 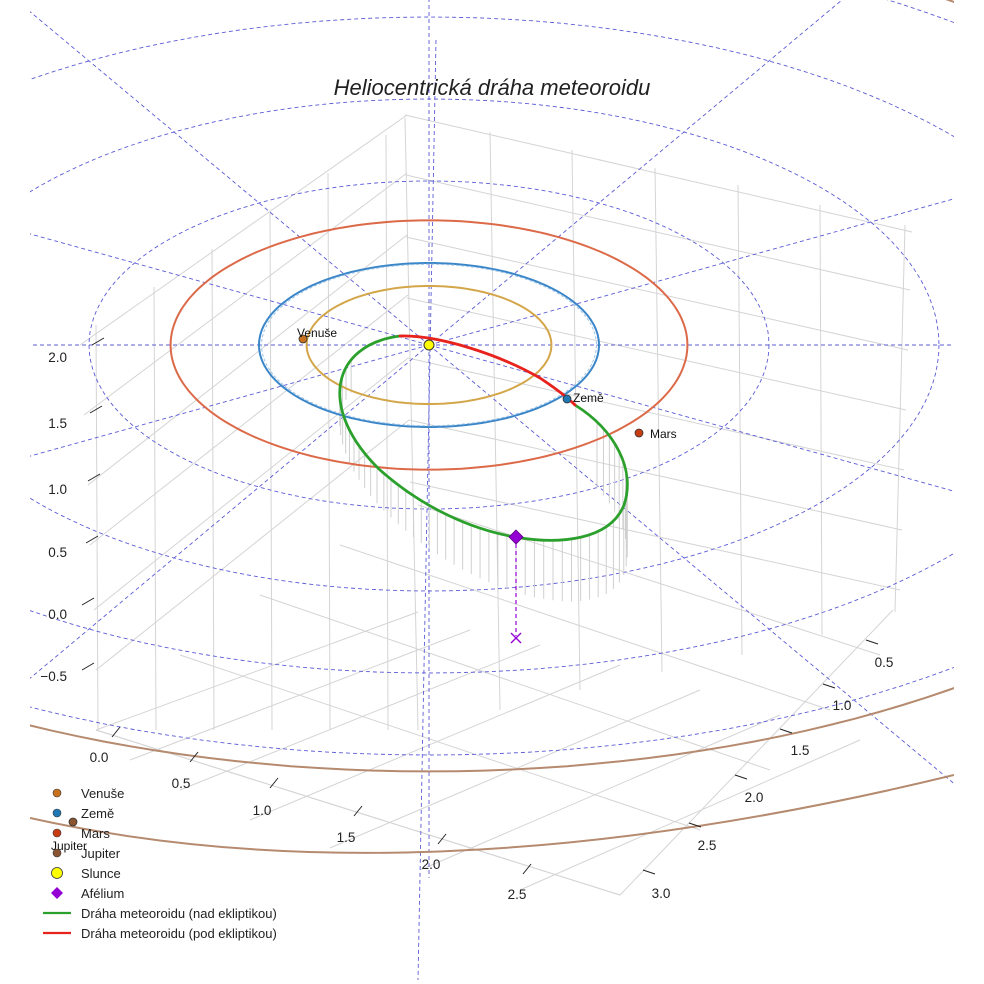 I want to click on planet-label-jupiter: Jupiter, so click(x=69, y=846).